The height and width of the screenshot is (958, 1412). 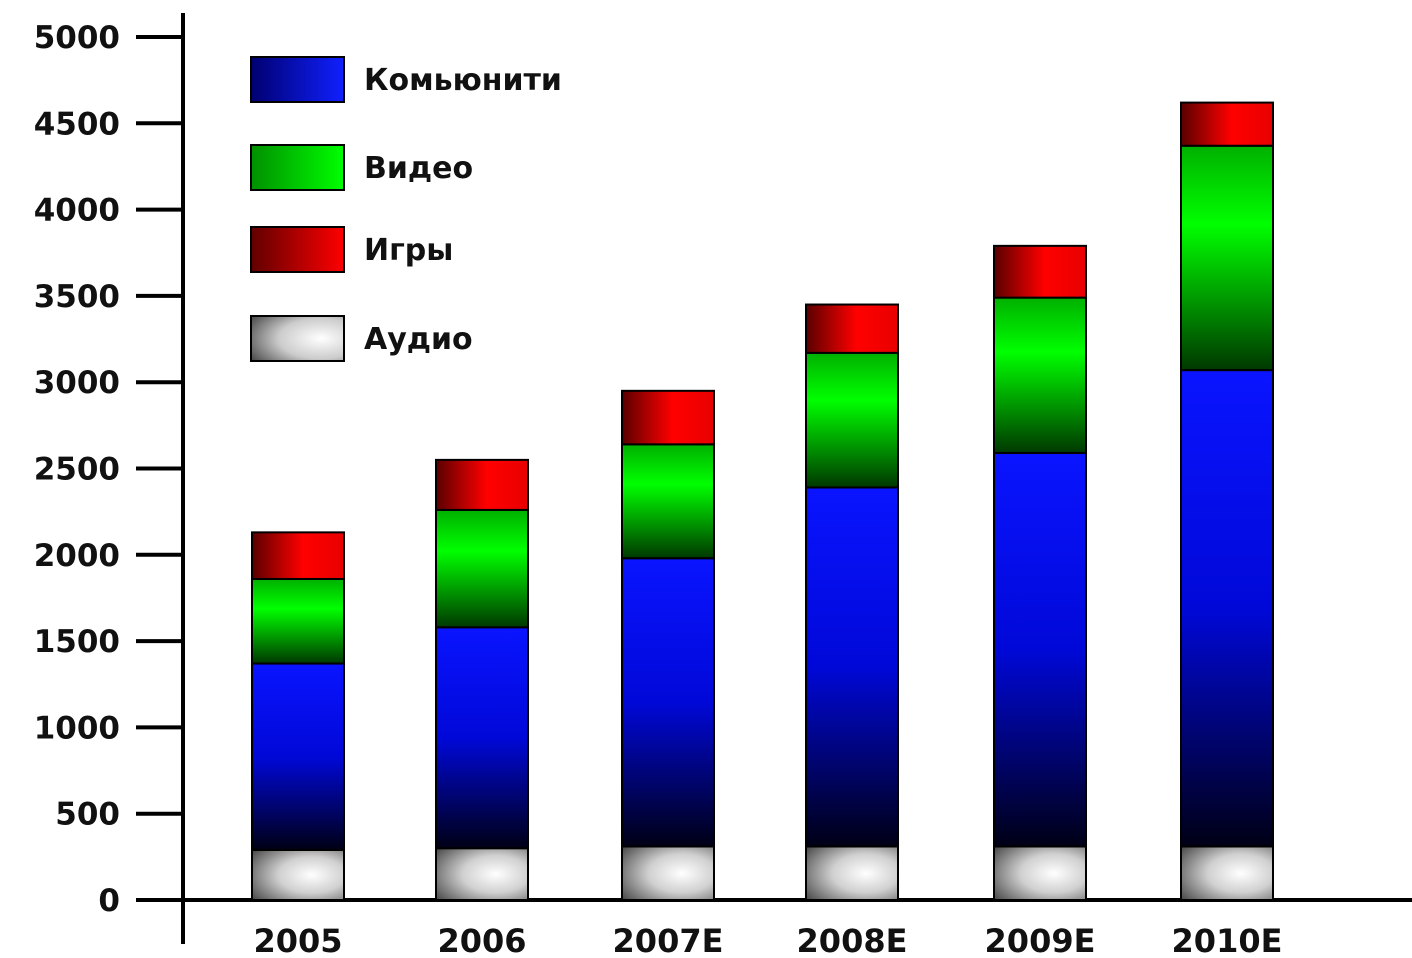 What do you see at coordinates (406, 209) in the screenshot?
I see `legend: Комьюнити Видео Игры Аудио` at bounding box center [406, 209].